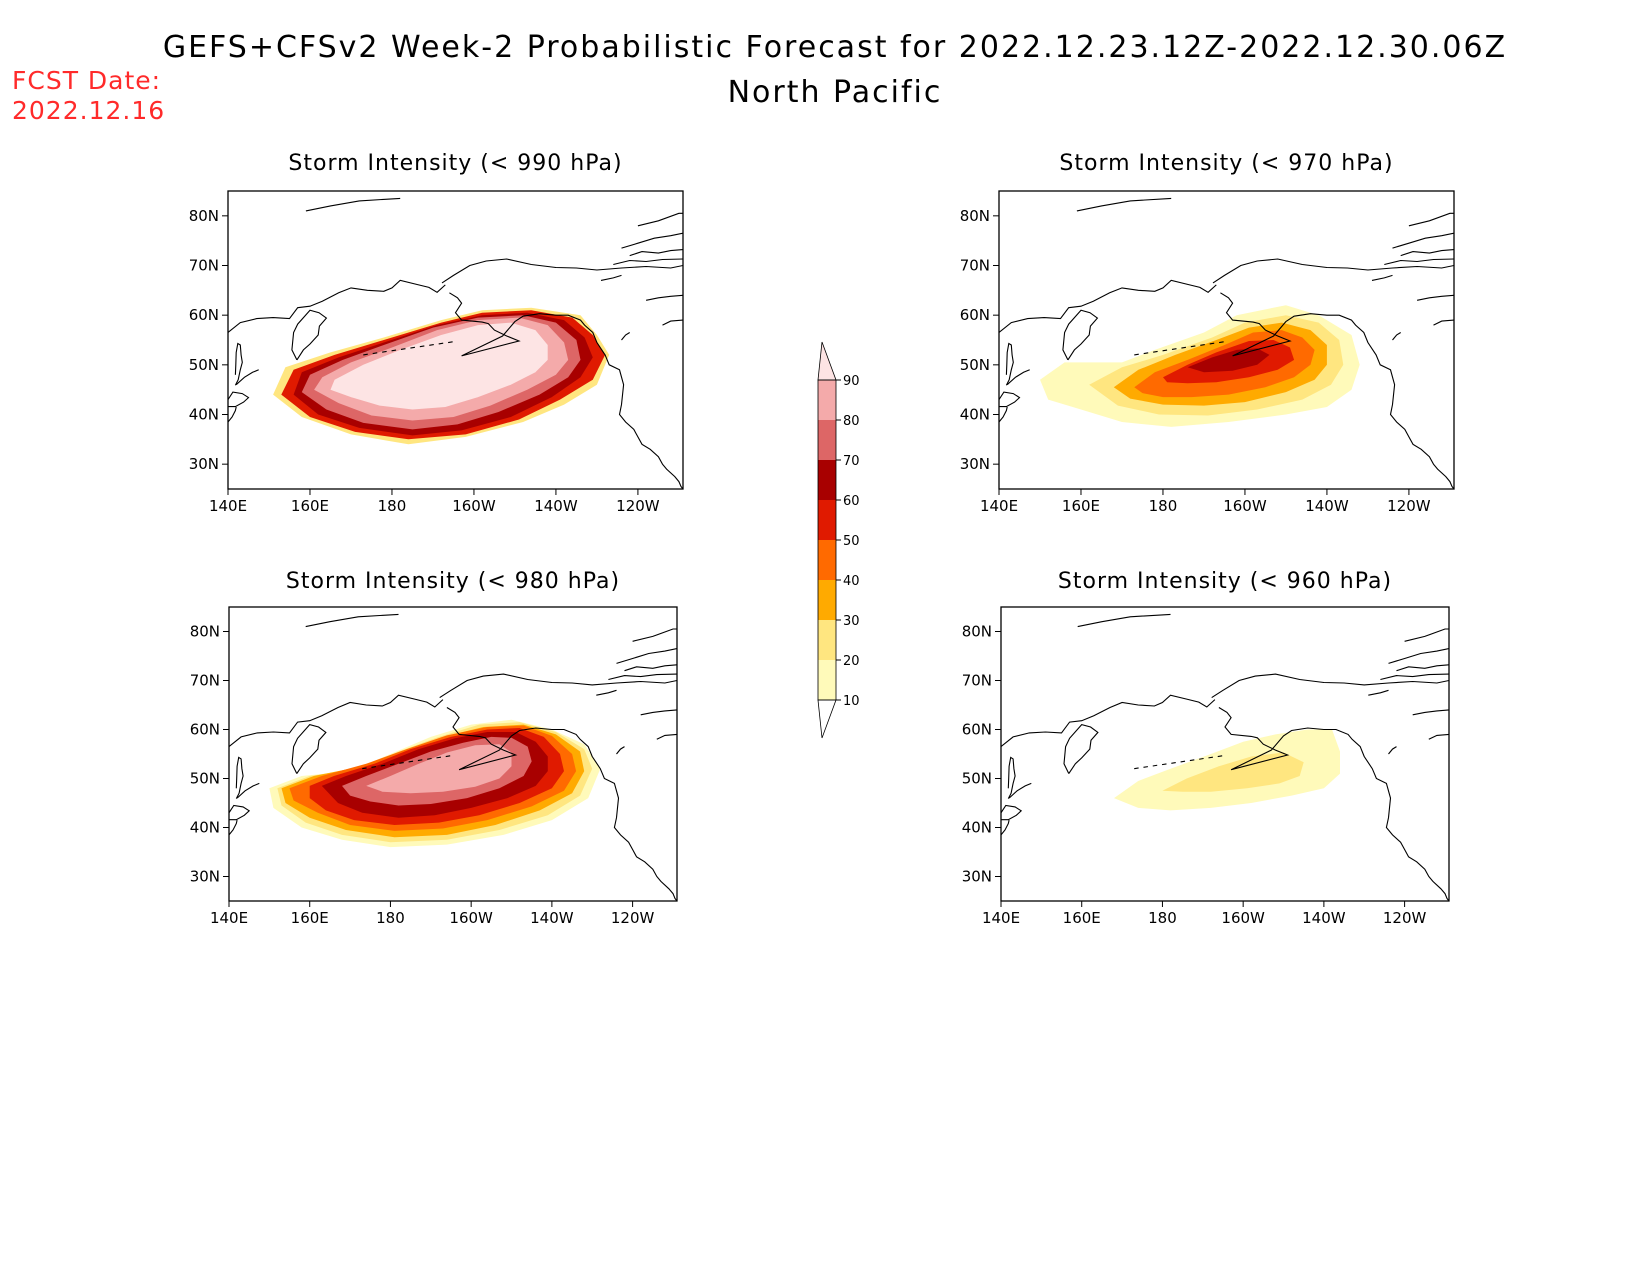 The height and width of the screenshot is (1275, 1650). Describe the element at coordinates (89, 110) in the screenshot. I see `fcst-date-value: 2022.12.16` at that location.